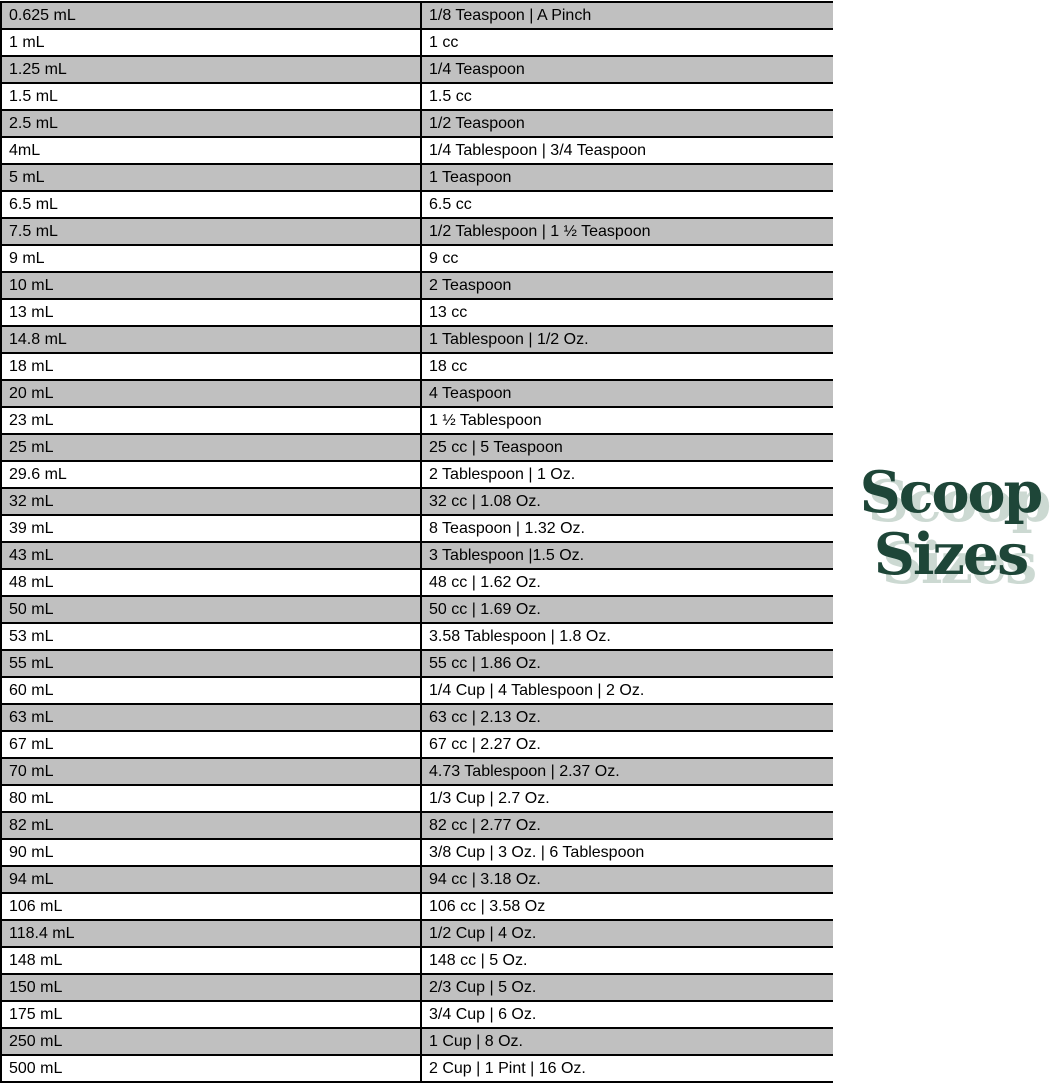 The image size is (1063, 1083). What do you see at coordinates (212, 933) in the screenshot?
I see `ml-cell: 118.4 mL` at bounding box center [212, 933].